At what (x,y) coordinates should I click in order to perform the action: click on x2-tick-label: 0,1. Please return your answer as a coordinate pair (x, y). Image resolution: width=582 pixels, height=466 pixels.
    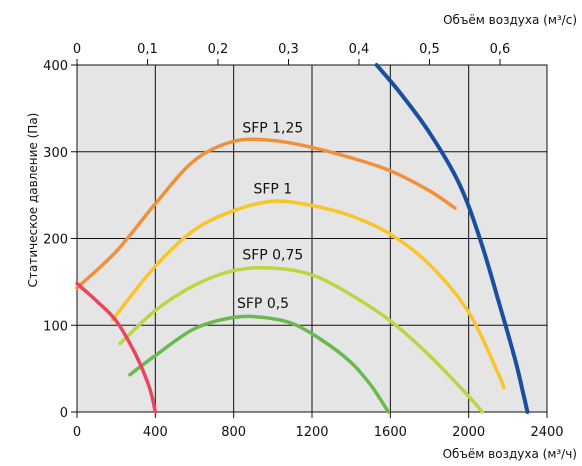
    Looking at the image, I should click on (147, 49).